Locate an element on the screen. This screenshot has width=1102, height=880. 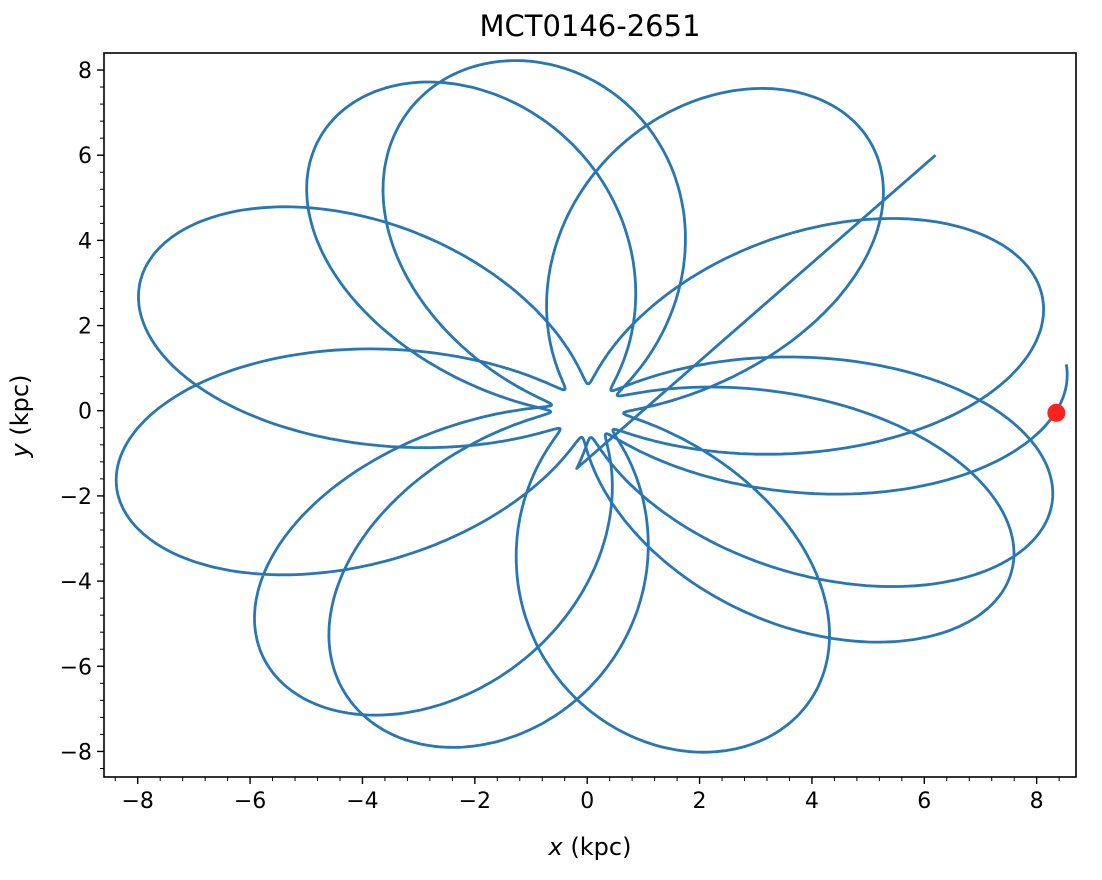
x-tick-label: 4 is located at coordinates (812, 801).